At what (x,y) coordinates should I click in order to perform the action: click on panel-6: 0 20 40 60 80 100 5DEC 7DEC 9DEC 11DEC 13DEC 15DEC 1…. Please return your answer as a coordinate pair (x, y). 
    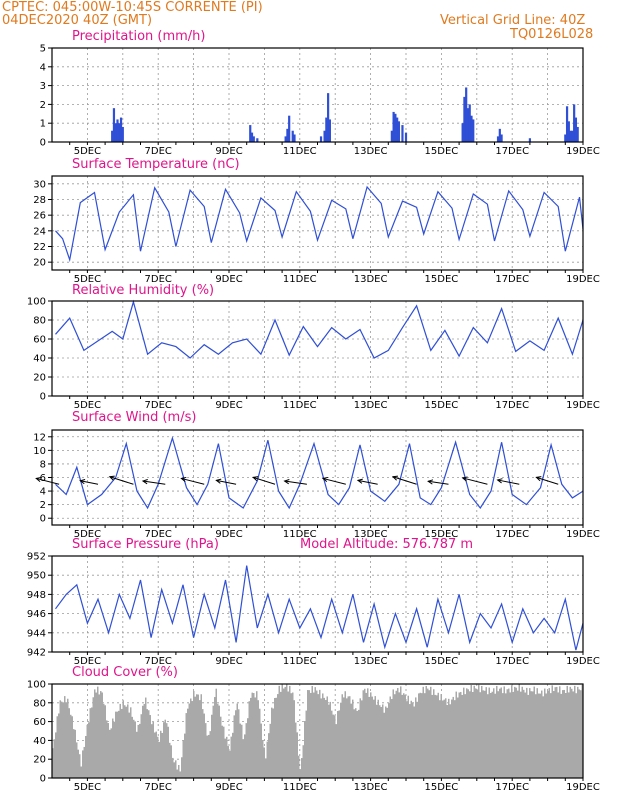
    Looking at the image, I should click on (313, 729).